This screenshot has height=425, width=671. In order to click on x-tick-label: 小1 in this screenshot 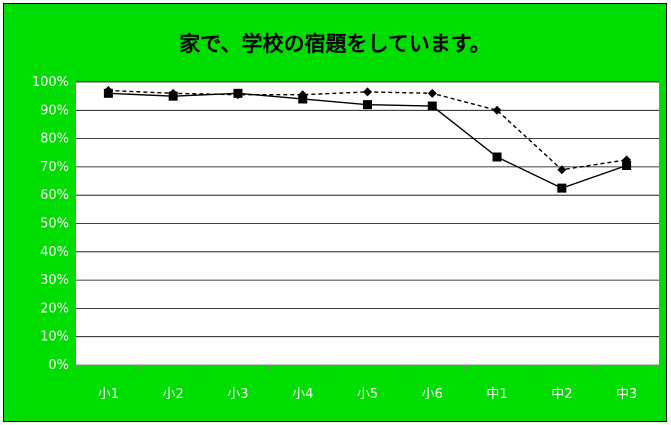, I will do `click(108, 394)`.